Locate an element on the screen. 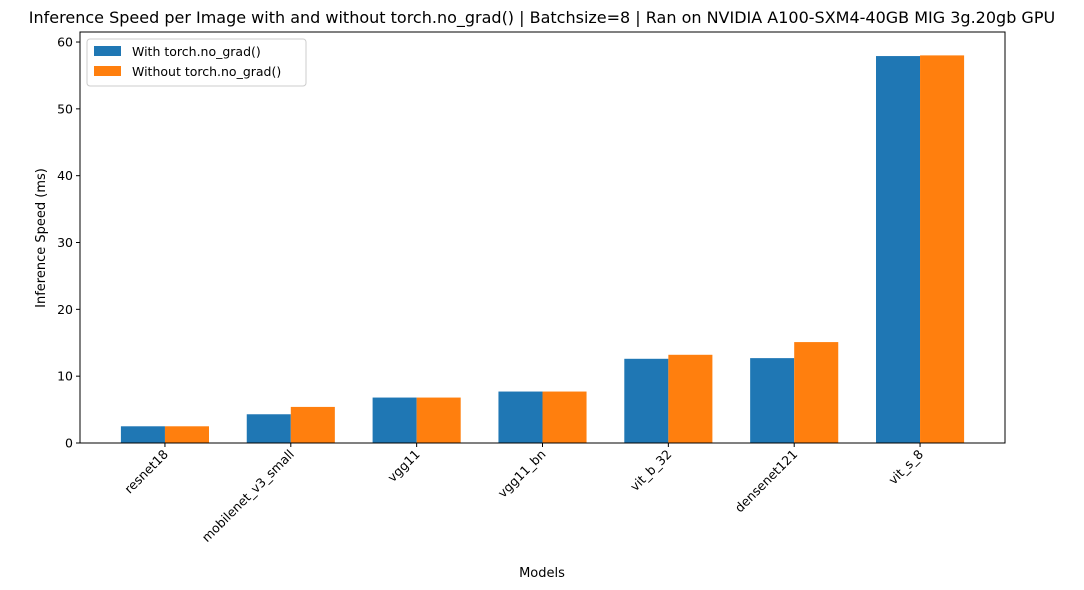  bar-mobilenet_v3_small-with-no-grad is located at coordinates (268, 428).